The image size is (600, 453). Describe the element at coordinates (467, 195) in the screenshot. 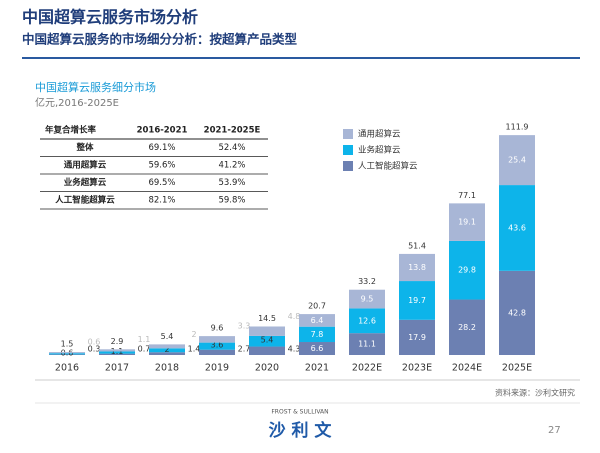

I see `total-label: 77.1` at that location.